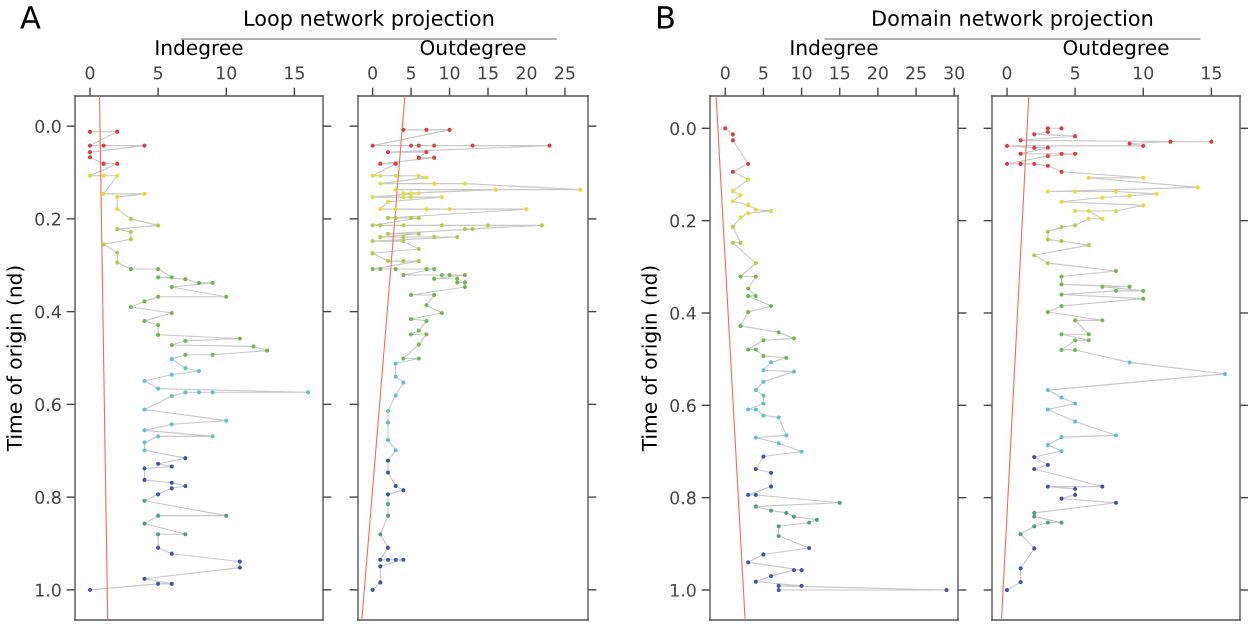 This screenshot has width=1248, height=627. Describe the element at coordinates (666, 17) in the screenshot. I see `text: B` at that location.